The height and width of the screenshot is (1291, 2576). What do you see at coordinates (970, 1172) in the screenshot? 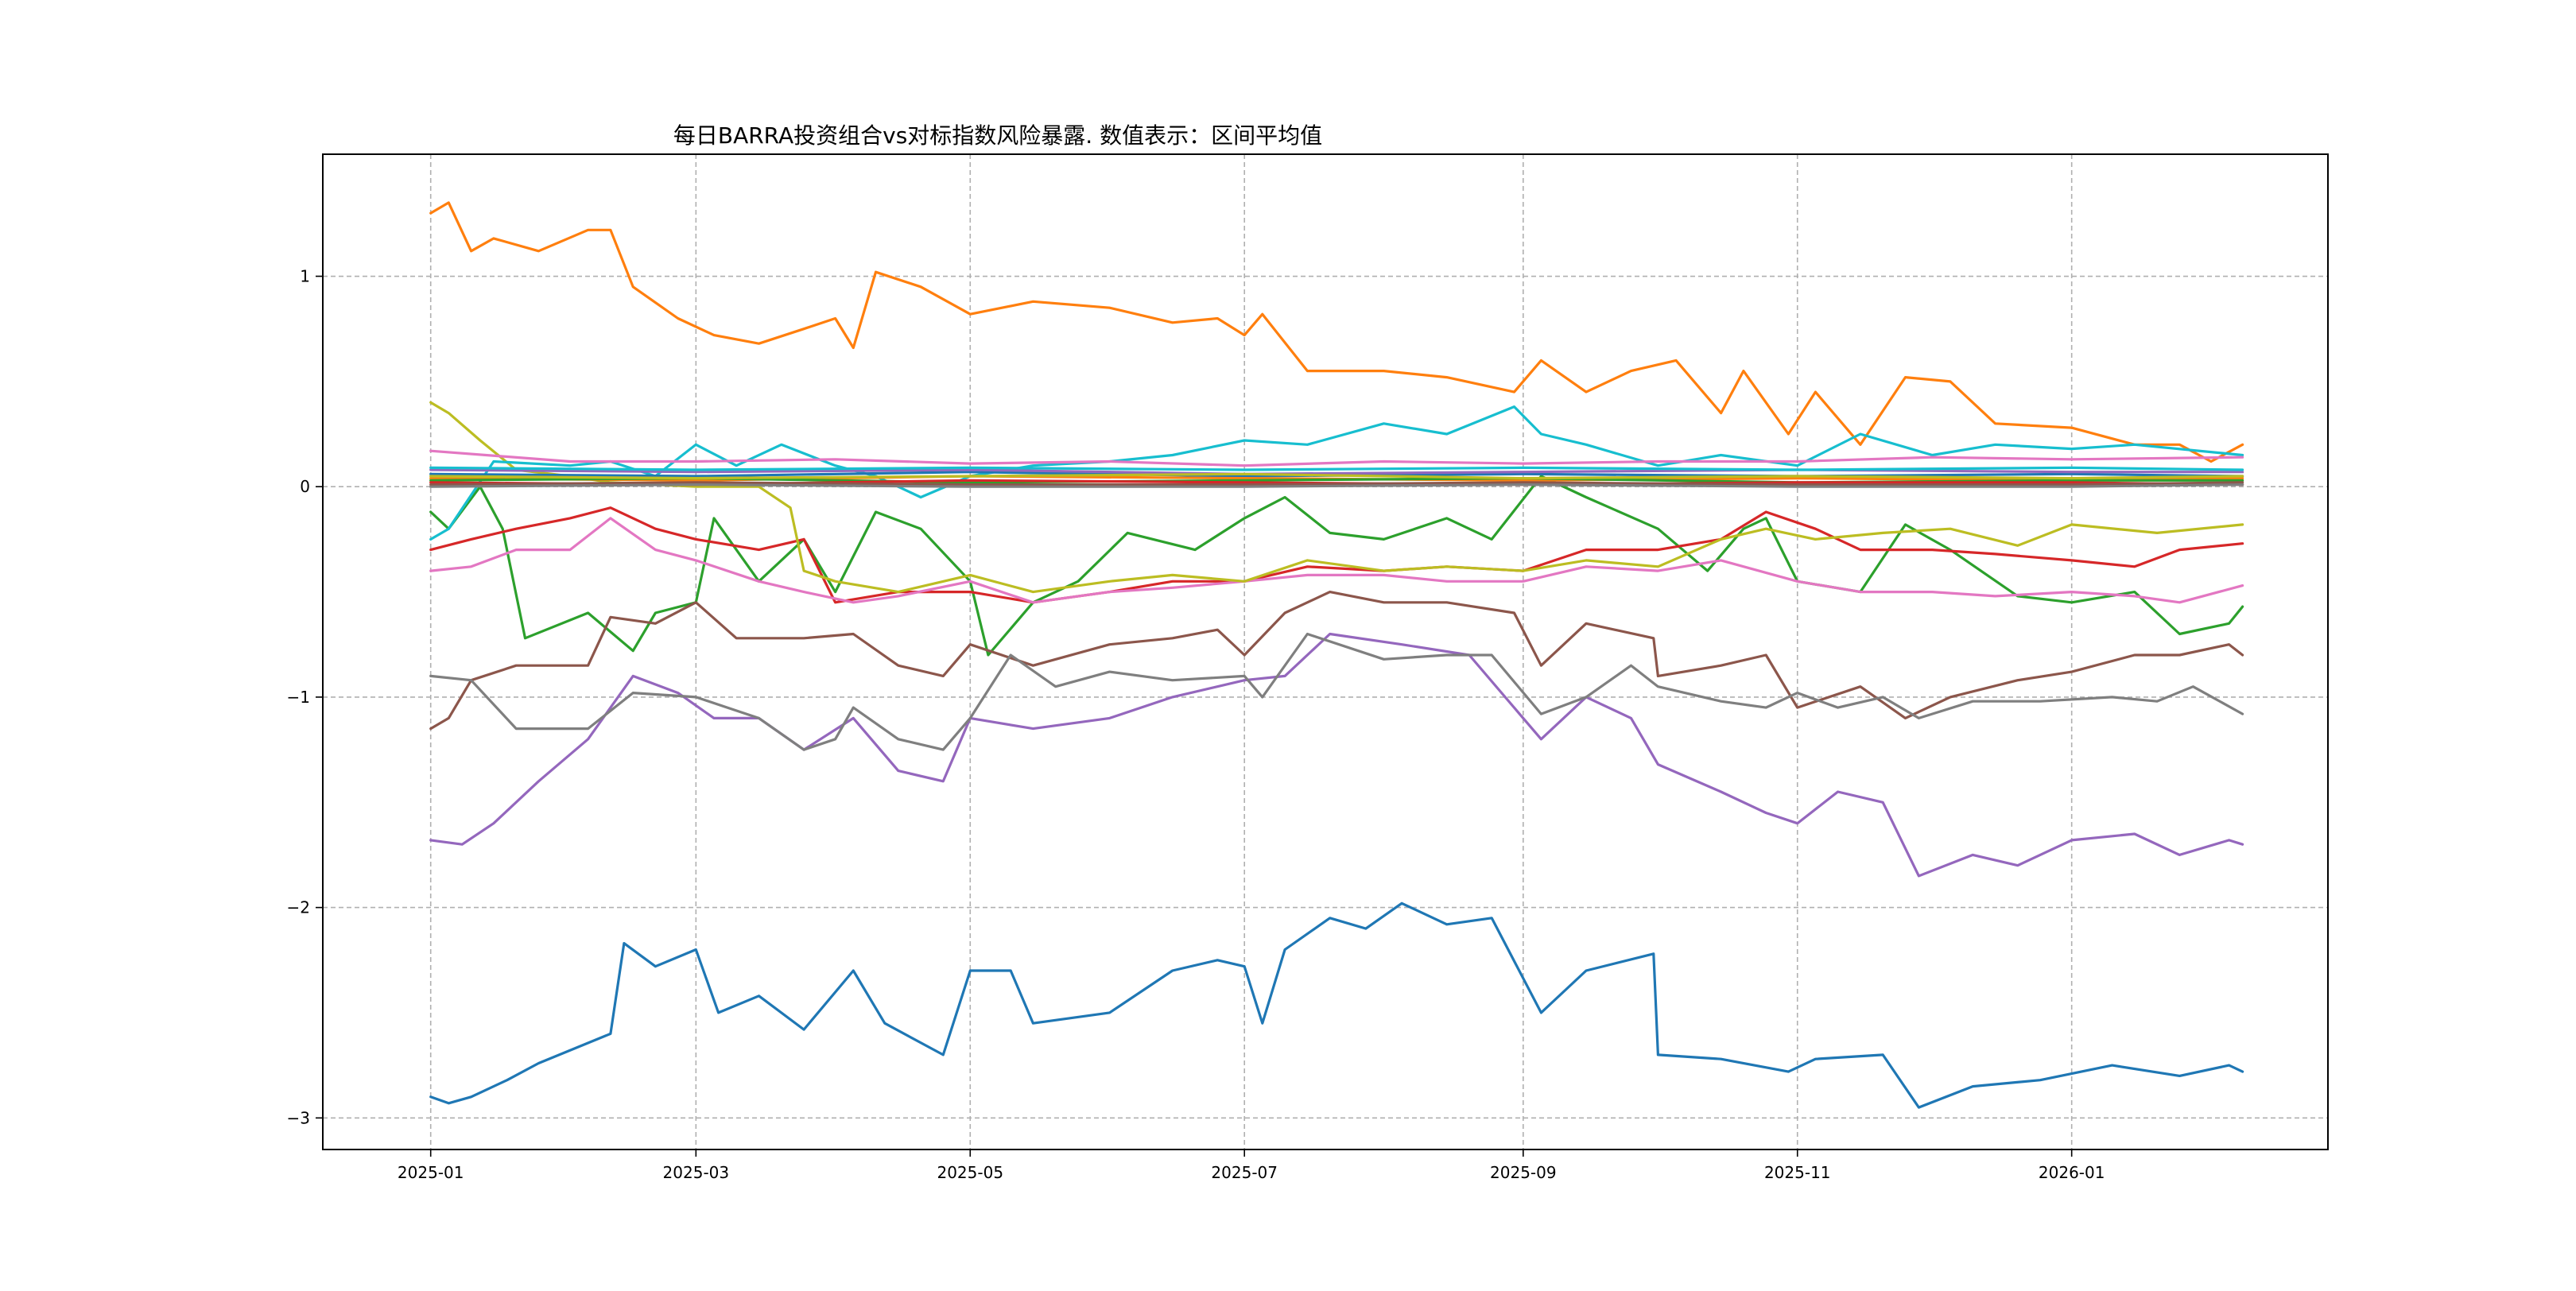
I see `x-tick-label: 2025-05` at bounding box center [970, 1172].